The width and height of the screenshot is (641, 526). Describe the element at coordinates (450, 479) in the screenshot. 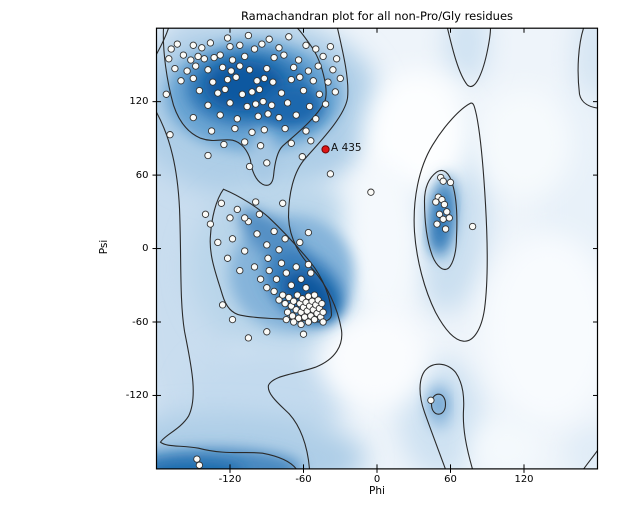

I see `x-tick-label: 60` at that location.